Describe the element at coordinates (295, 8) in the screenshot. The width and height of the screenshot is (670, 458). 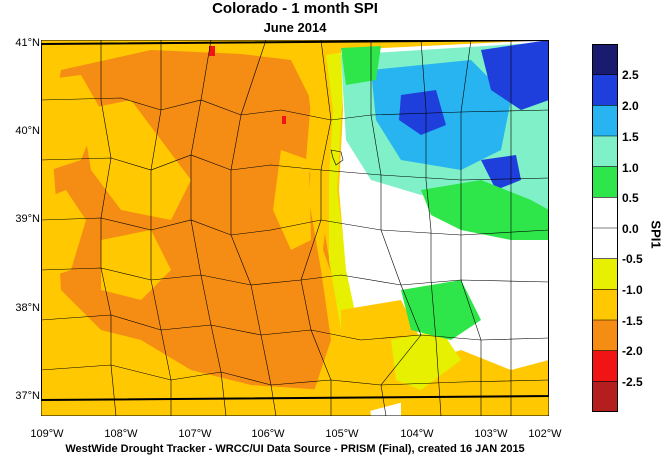
I see `map-title: Colorado - 1 month SPI` at that location.